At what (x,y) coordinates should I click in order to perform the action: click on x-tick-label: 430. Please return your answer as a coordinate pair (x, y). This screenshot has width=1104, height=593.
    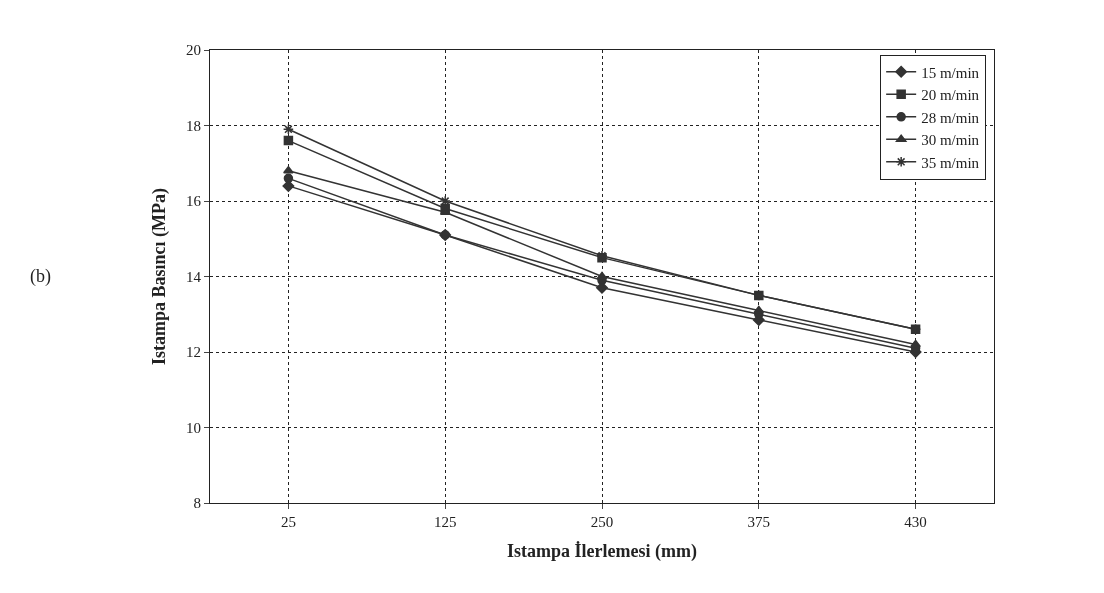
    Looking at the image, I should click on (915, 522).